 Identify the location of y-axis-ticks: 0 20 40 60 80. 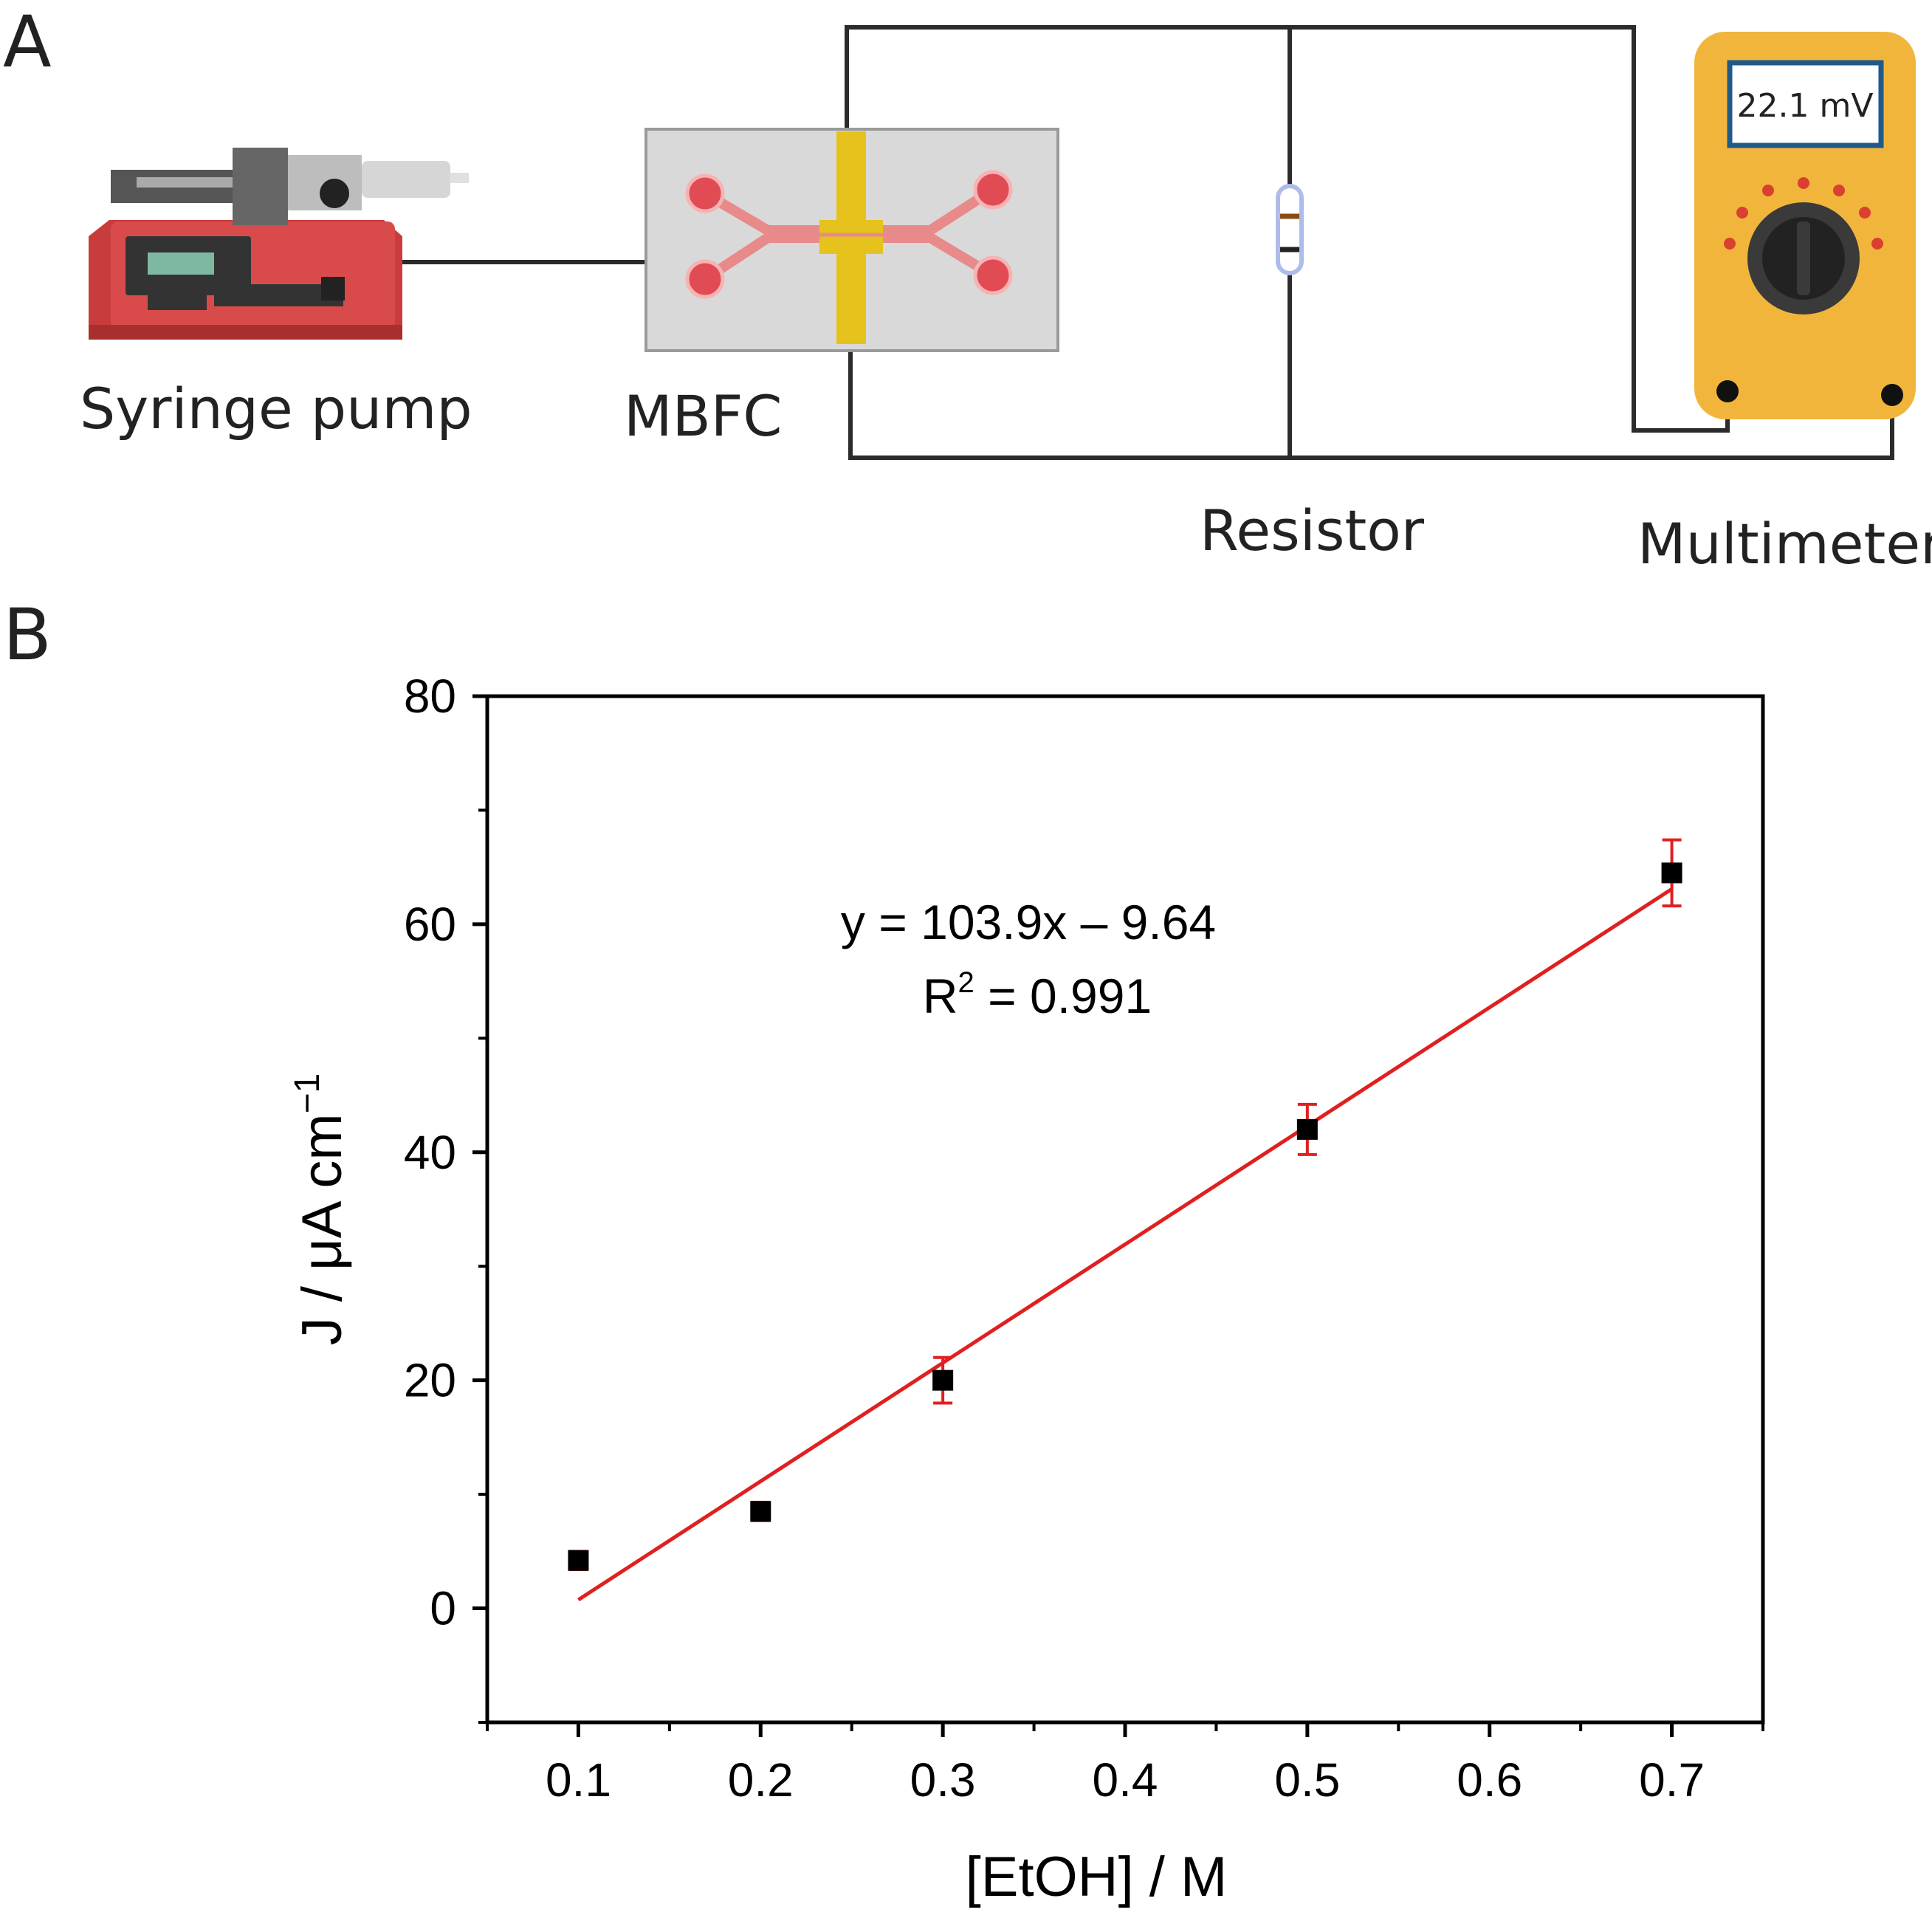
(445, 1197).